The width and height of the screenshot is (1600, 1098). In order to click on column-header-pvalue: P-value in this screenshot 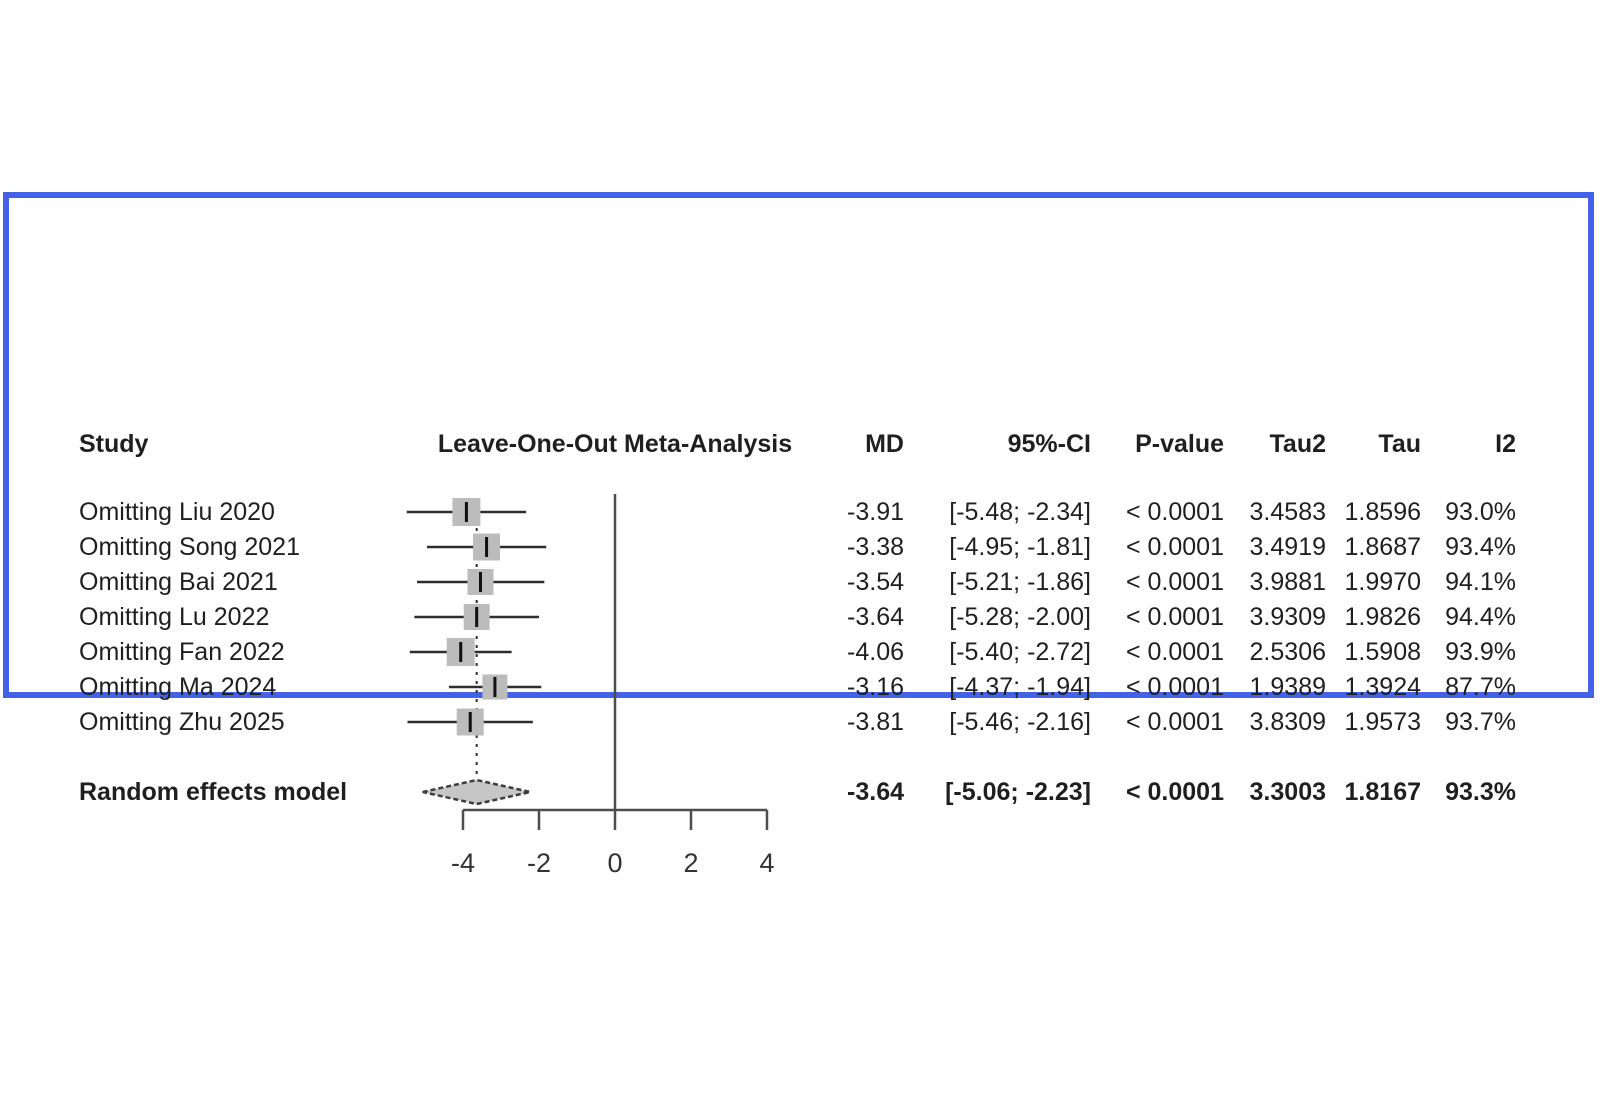, I will do `click(1179, 444)`.